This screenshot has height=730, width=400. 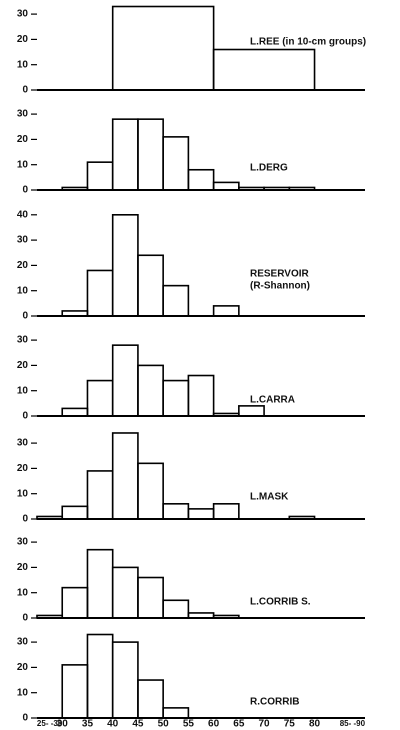 What do you see at coordinates (353, 723) in the screenshot?
I see `x-tick-label: 85- -90` at bounding box center [353, 723].